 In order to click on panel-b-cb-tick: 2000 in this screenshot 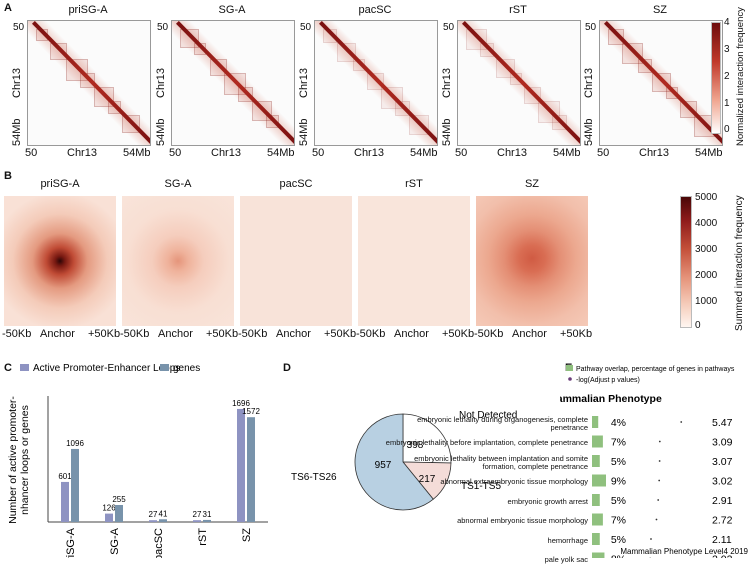, I will do `click(706, 275)`.